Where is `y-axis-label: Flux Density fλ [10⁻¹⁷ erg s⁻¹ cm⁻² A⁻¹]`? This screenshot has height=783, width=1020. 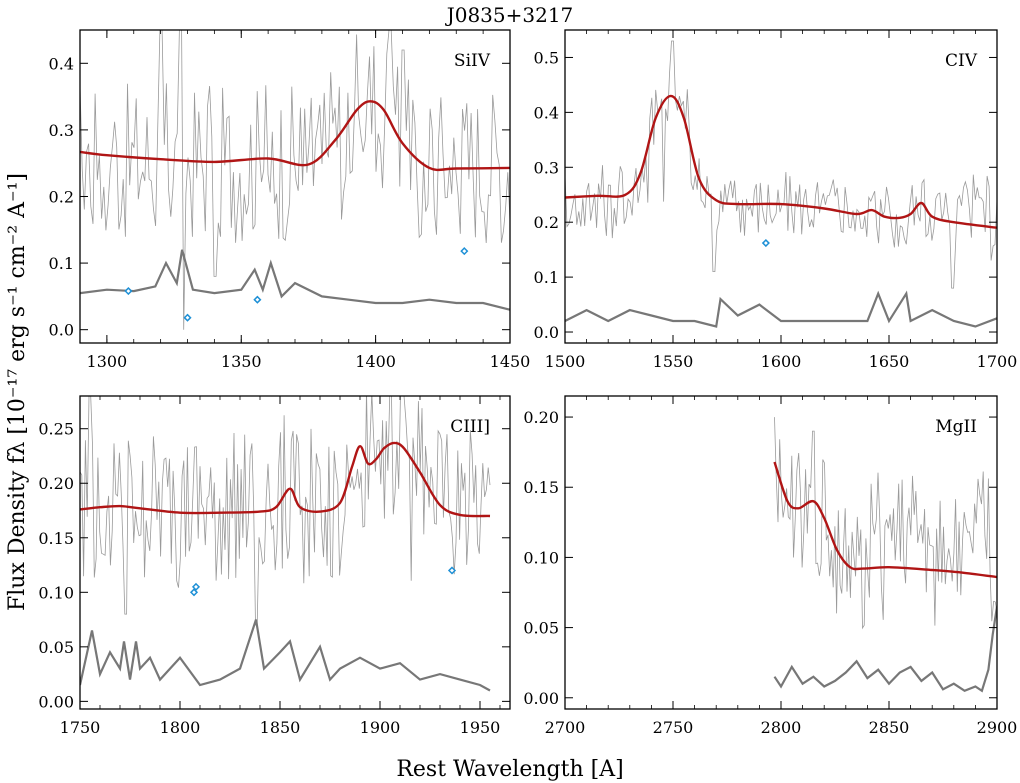 y-axis-label: Flux Density fλ [10⁻¹⁷ erg s⁻¹ cm⁻² A⁻¹] is located at coordinates (17, 392).